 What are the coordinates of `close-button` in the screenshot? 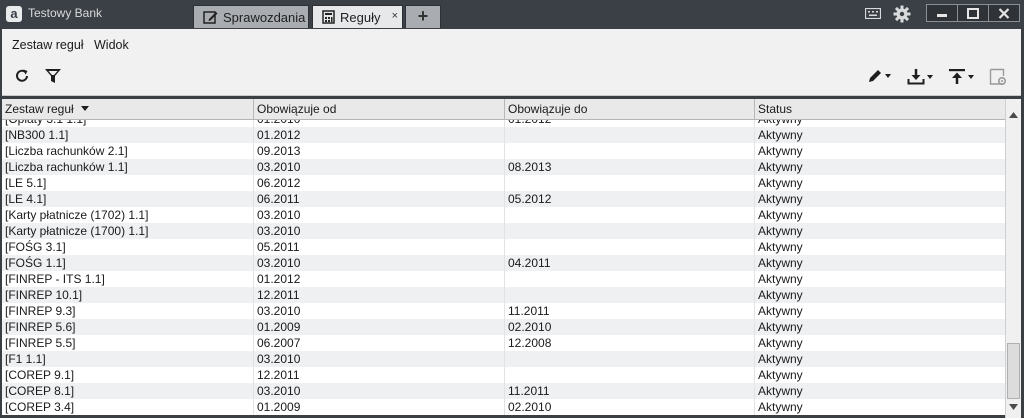 It's located at (1004, 13).